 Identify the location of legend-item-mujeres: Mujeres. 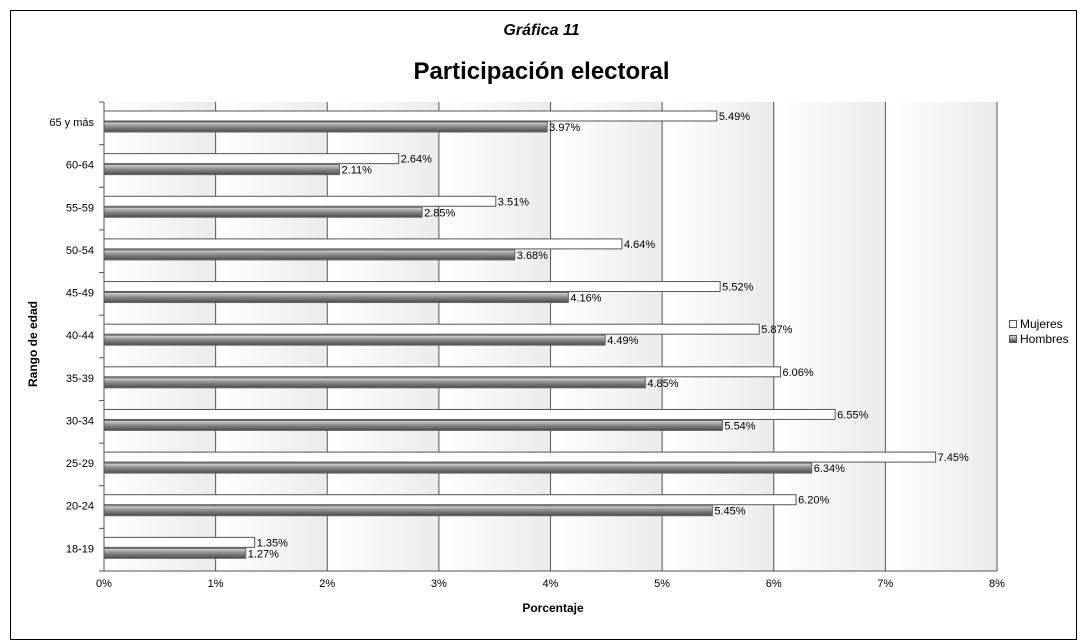
(1039, 323).